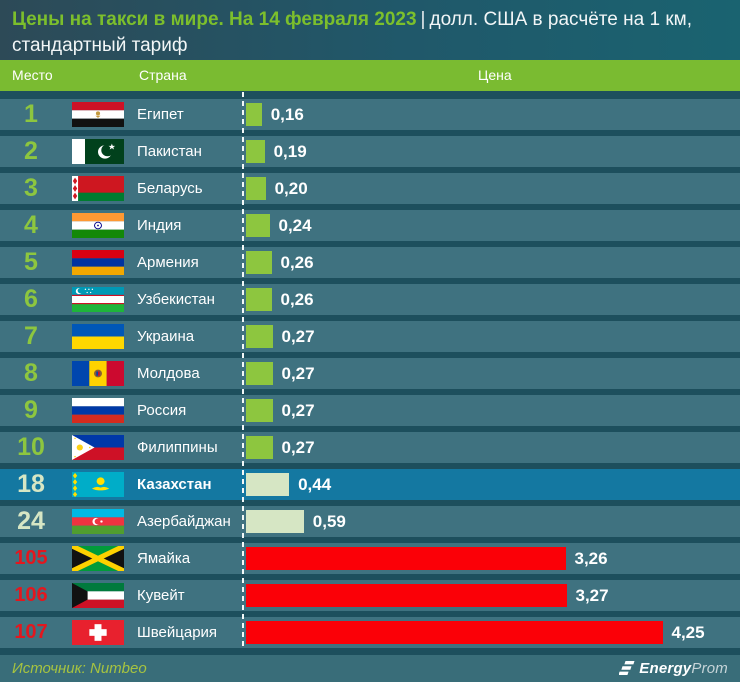 The image size is (740, 682). I want to click on table-row: 106 Кувейт 3,27, so click(370, 595).